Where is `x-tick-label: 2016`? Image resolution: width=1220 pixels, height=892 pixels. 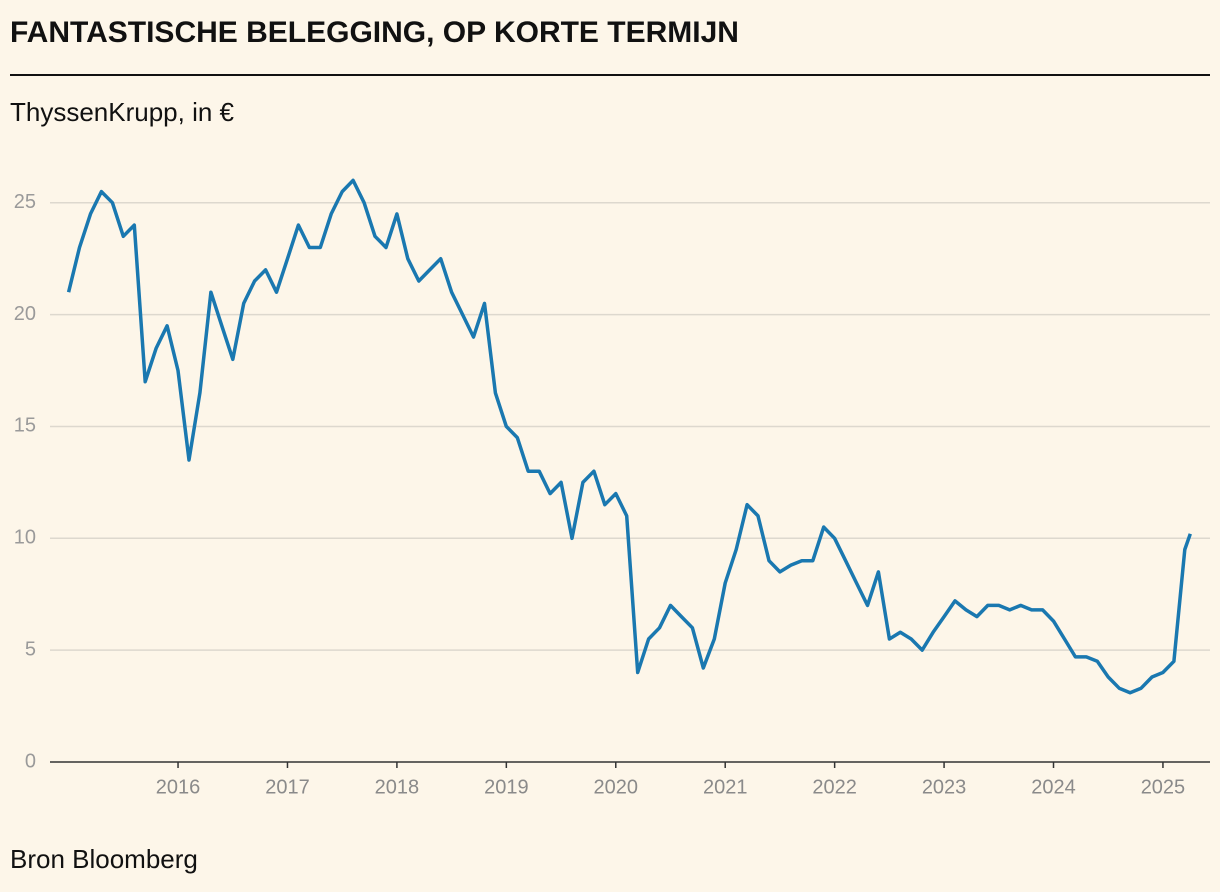 x-tick-label: 2016 is located at coordinates (178, 787).